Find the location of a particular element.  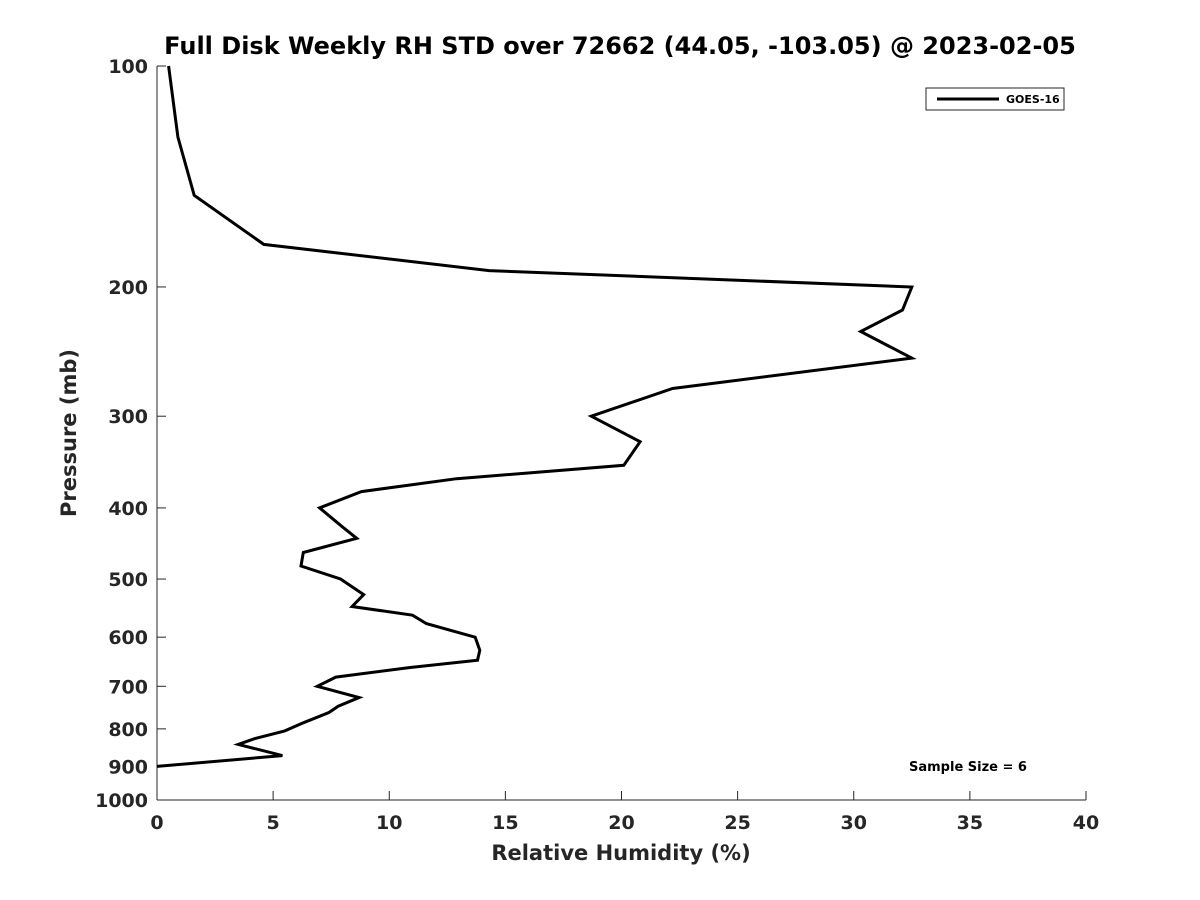

y-ticks: 100 200 300 400 500 600 700 800 900 1000 is located at coordinates (130, 434).